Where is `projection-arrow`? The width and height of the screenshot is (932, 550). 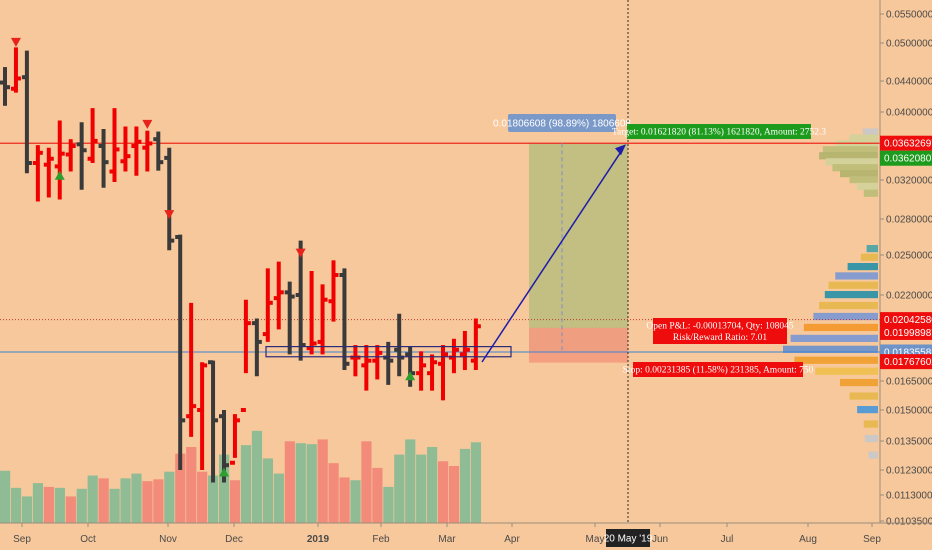 projection-arrow is located at coordinates (552, 256).